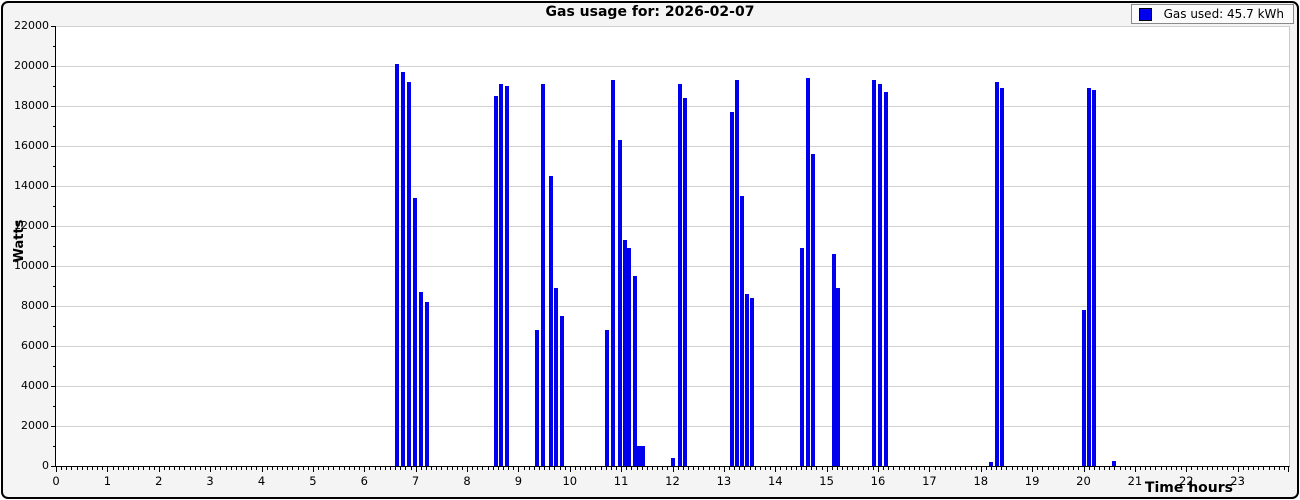 Image resolution: width=1300 pixels, height=500 pixels. I want to click on x-tick-label: 16, so click(878, 481).